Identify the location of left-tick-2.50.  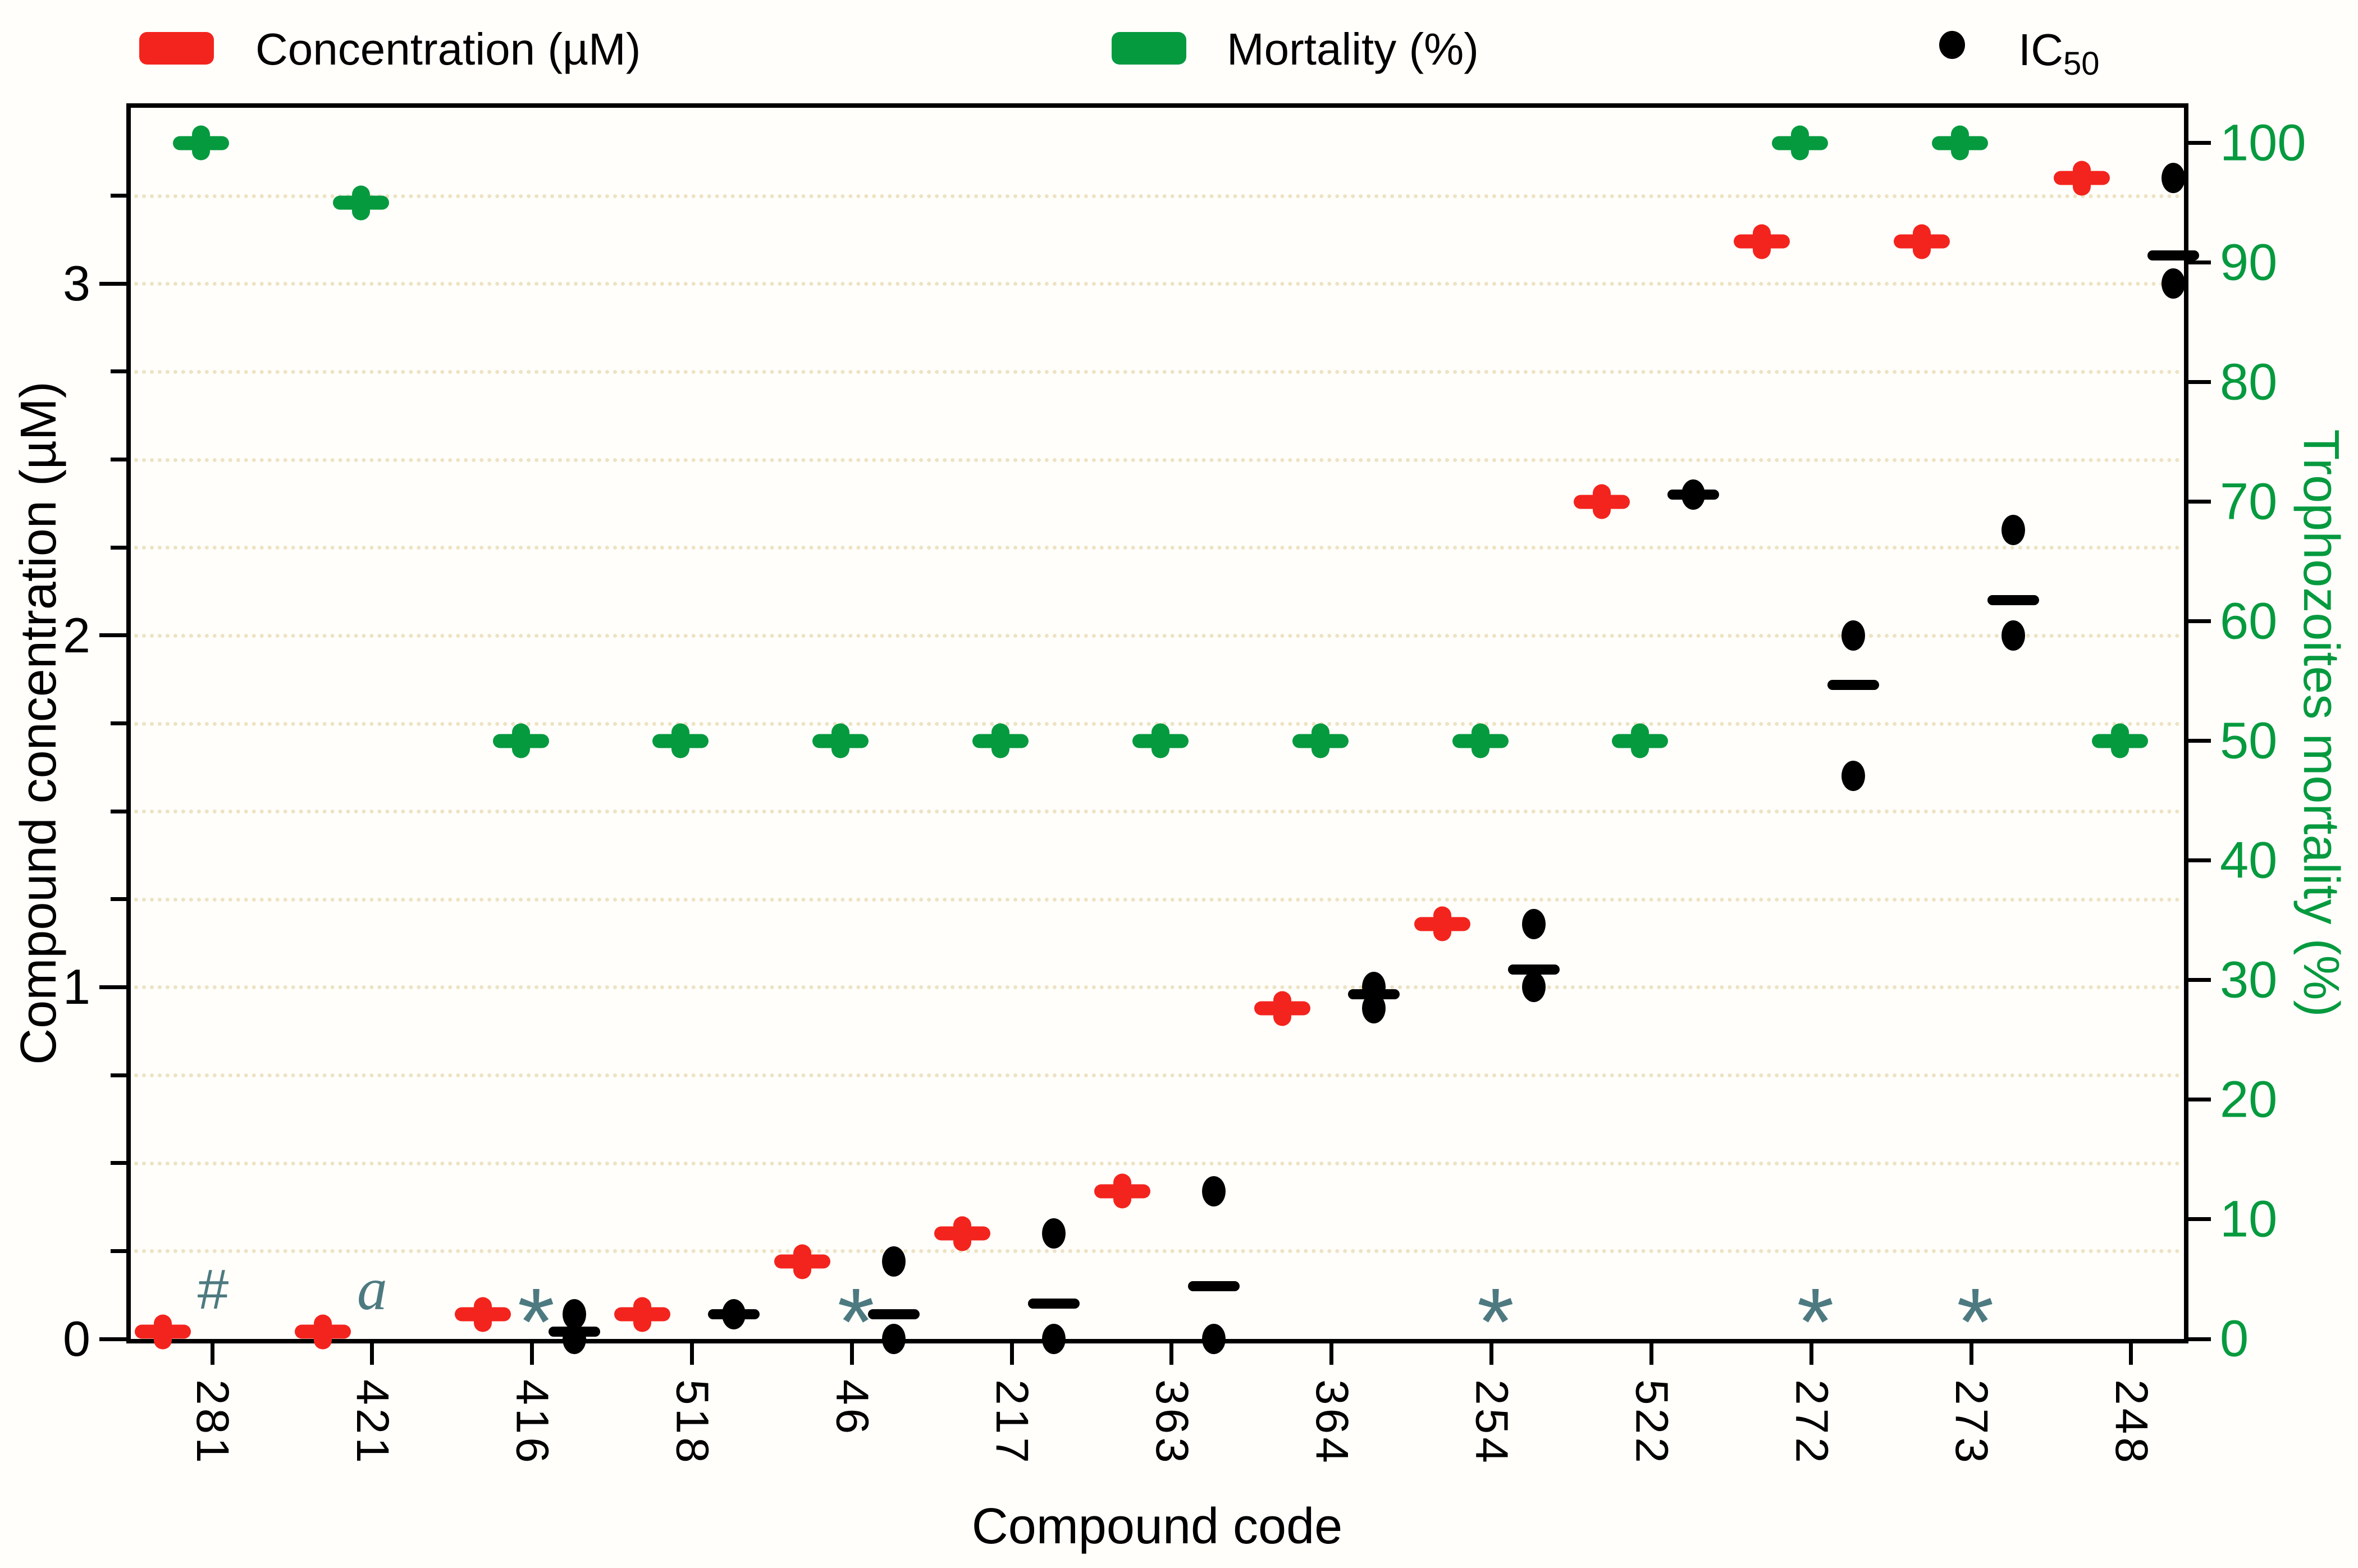
(120, 460).